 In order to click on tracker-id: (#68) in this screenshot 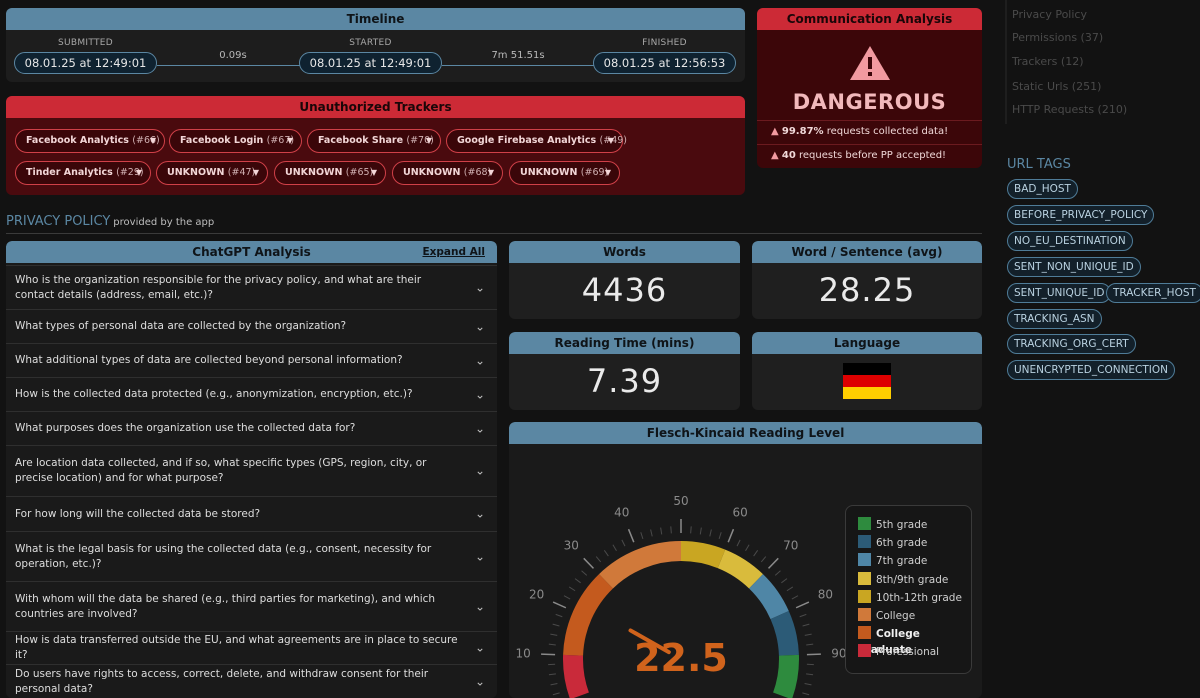, I will do `click(477, 172)`.